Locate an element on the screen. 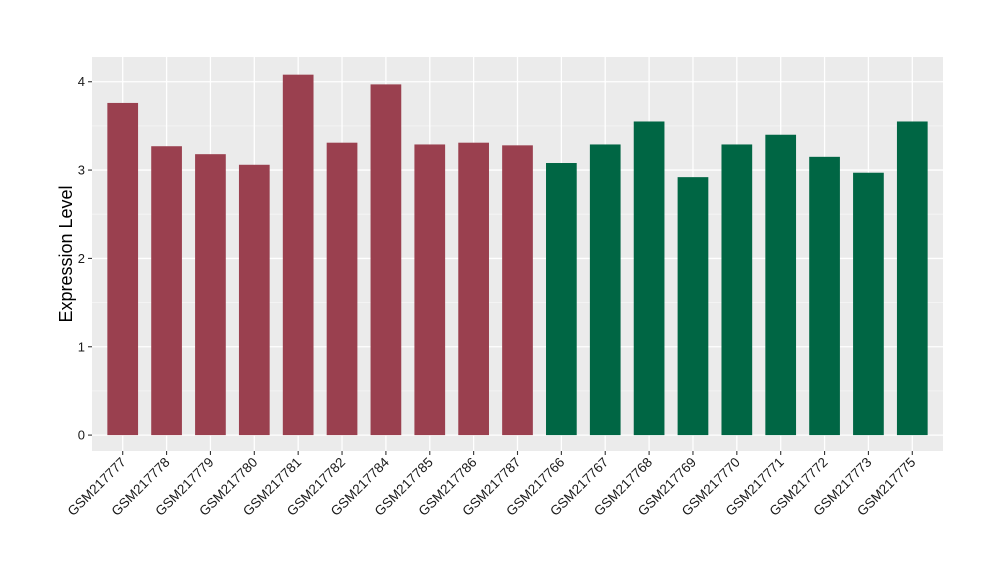  y-tick-label: 4 is located at coordinates (81, 81).